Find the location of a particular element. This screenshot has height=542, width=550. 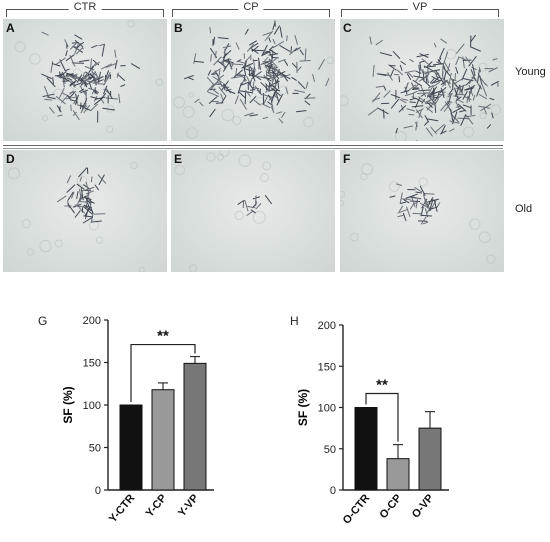

group-header-cp: CP is located at coordinates (251, 9).